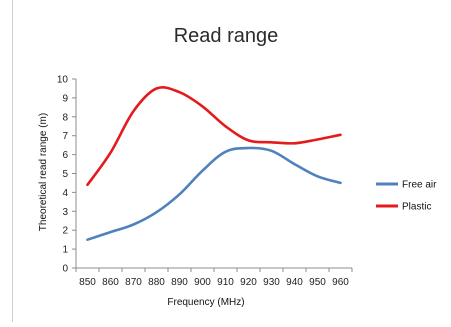  What do you see at coordinates (340, 282) in the screenshot?
I see `x-tick-label: 960` at bounding box center [340, 282].